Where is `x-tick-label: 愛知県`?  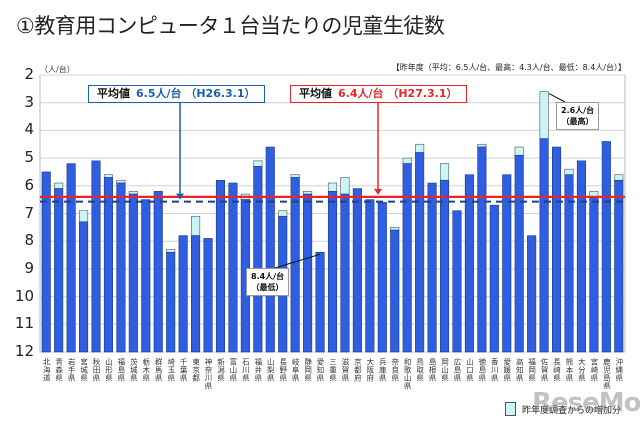
x-tick-label: 愛知県 is located at coordinates (321, 370).